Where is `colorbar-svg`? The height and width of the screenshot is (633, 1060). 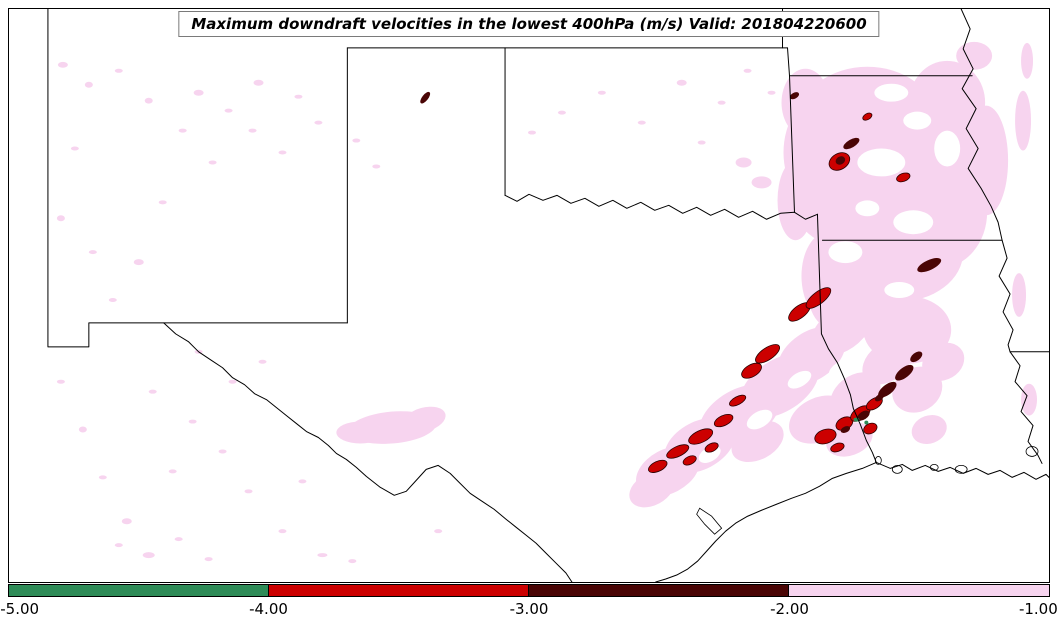 colorbar-svg is located at coordinates (529, 590).